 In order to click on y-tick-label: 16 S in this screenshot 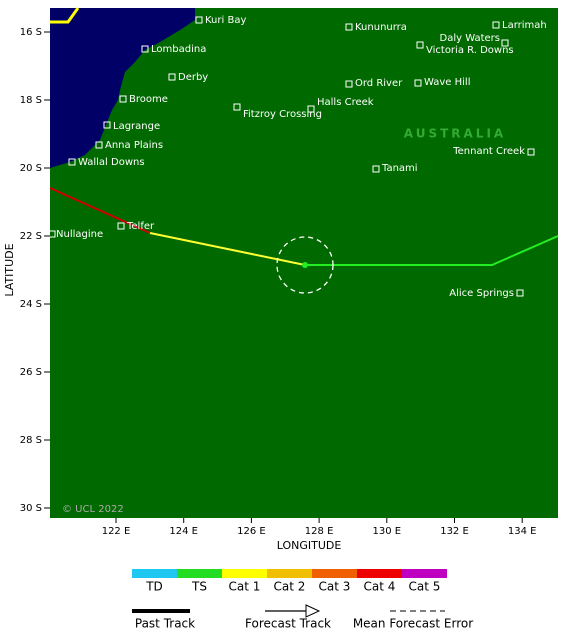, I will do `click(31, 32)`.